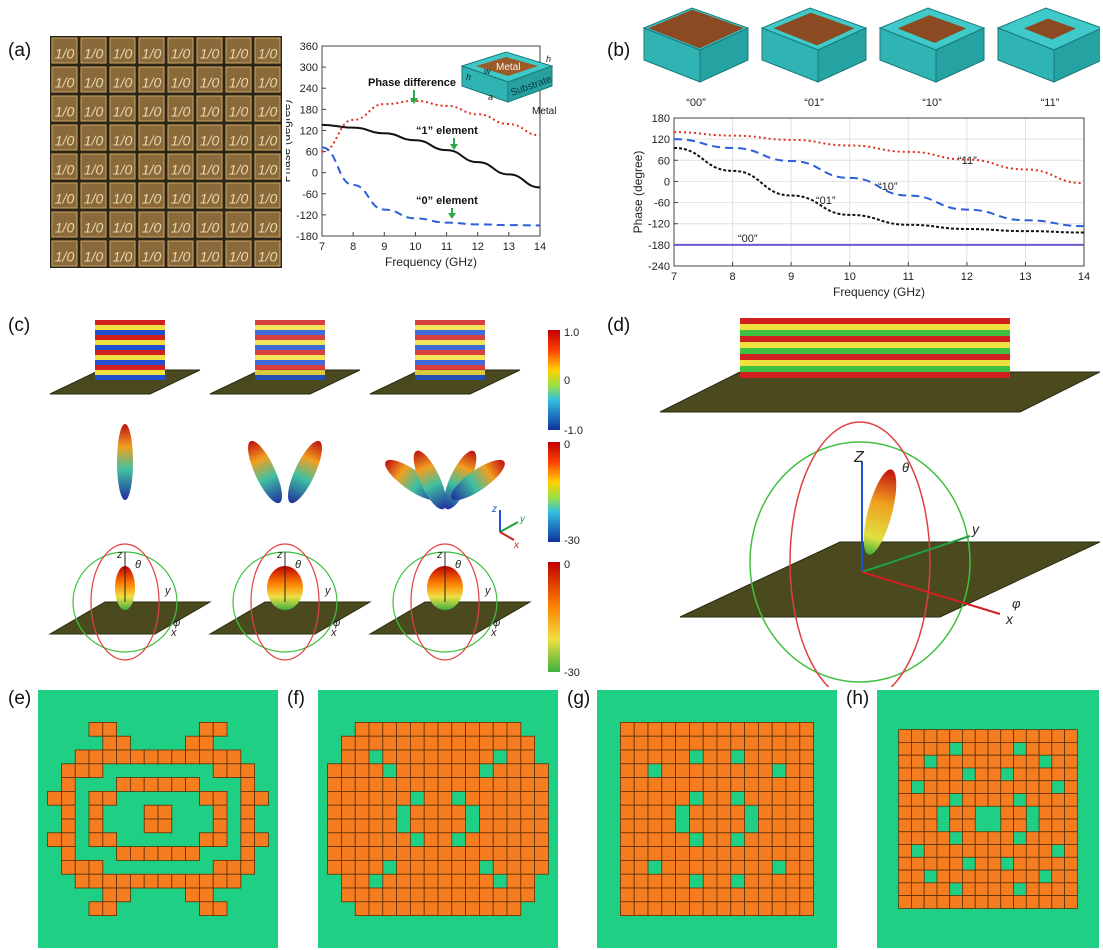 The image size is (1103, 950). Describe the element at coordinates (659, 267) in the screenshot. I see `y-tick-label: -240` at that location.